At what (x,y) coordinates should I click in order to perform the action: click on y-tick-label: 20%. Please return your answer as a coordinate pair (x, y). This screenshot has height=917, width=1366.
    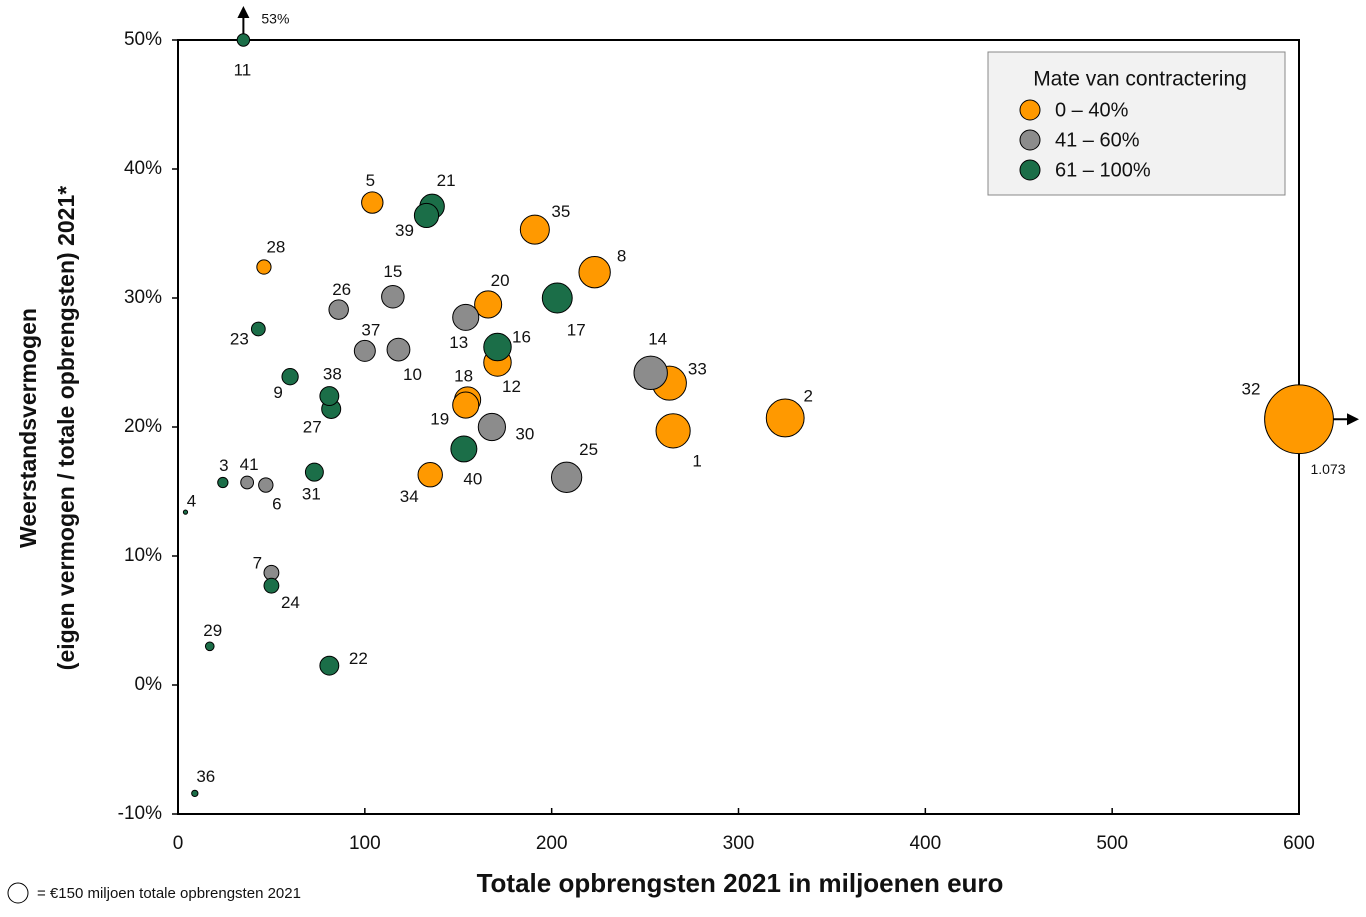
    Looking at the image, I should click on (143, 426).